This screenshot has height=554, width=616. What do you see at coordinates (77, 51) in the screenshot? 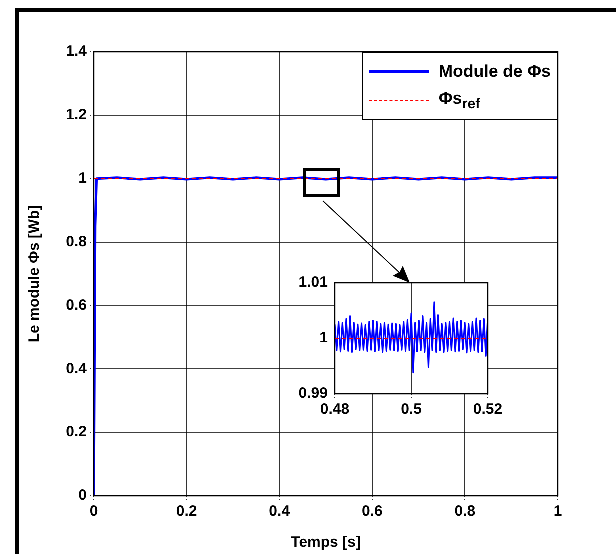
I see `y-tick-label: 1.4` at bounding box center [77, 51].